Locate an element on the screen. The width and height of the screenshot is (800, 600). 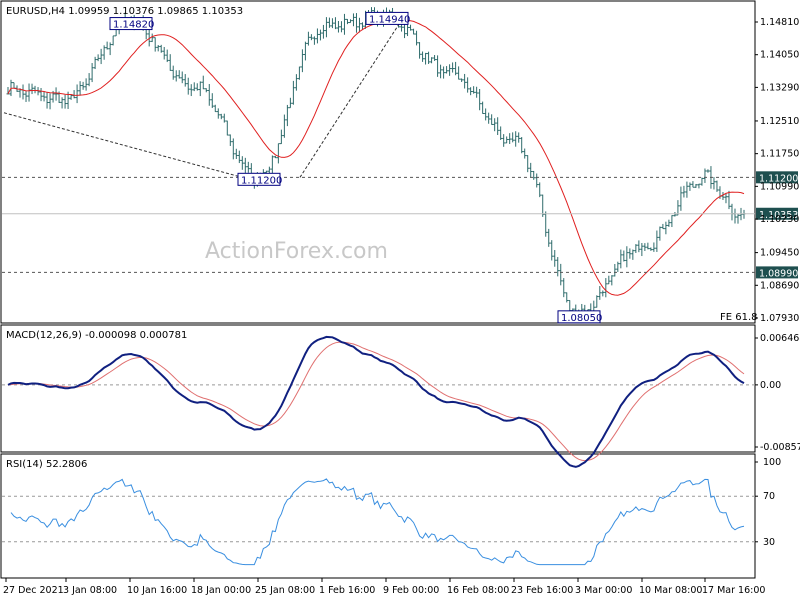
price-annotation-box is located at coordinates (259, 179).